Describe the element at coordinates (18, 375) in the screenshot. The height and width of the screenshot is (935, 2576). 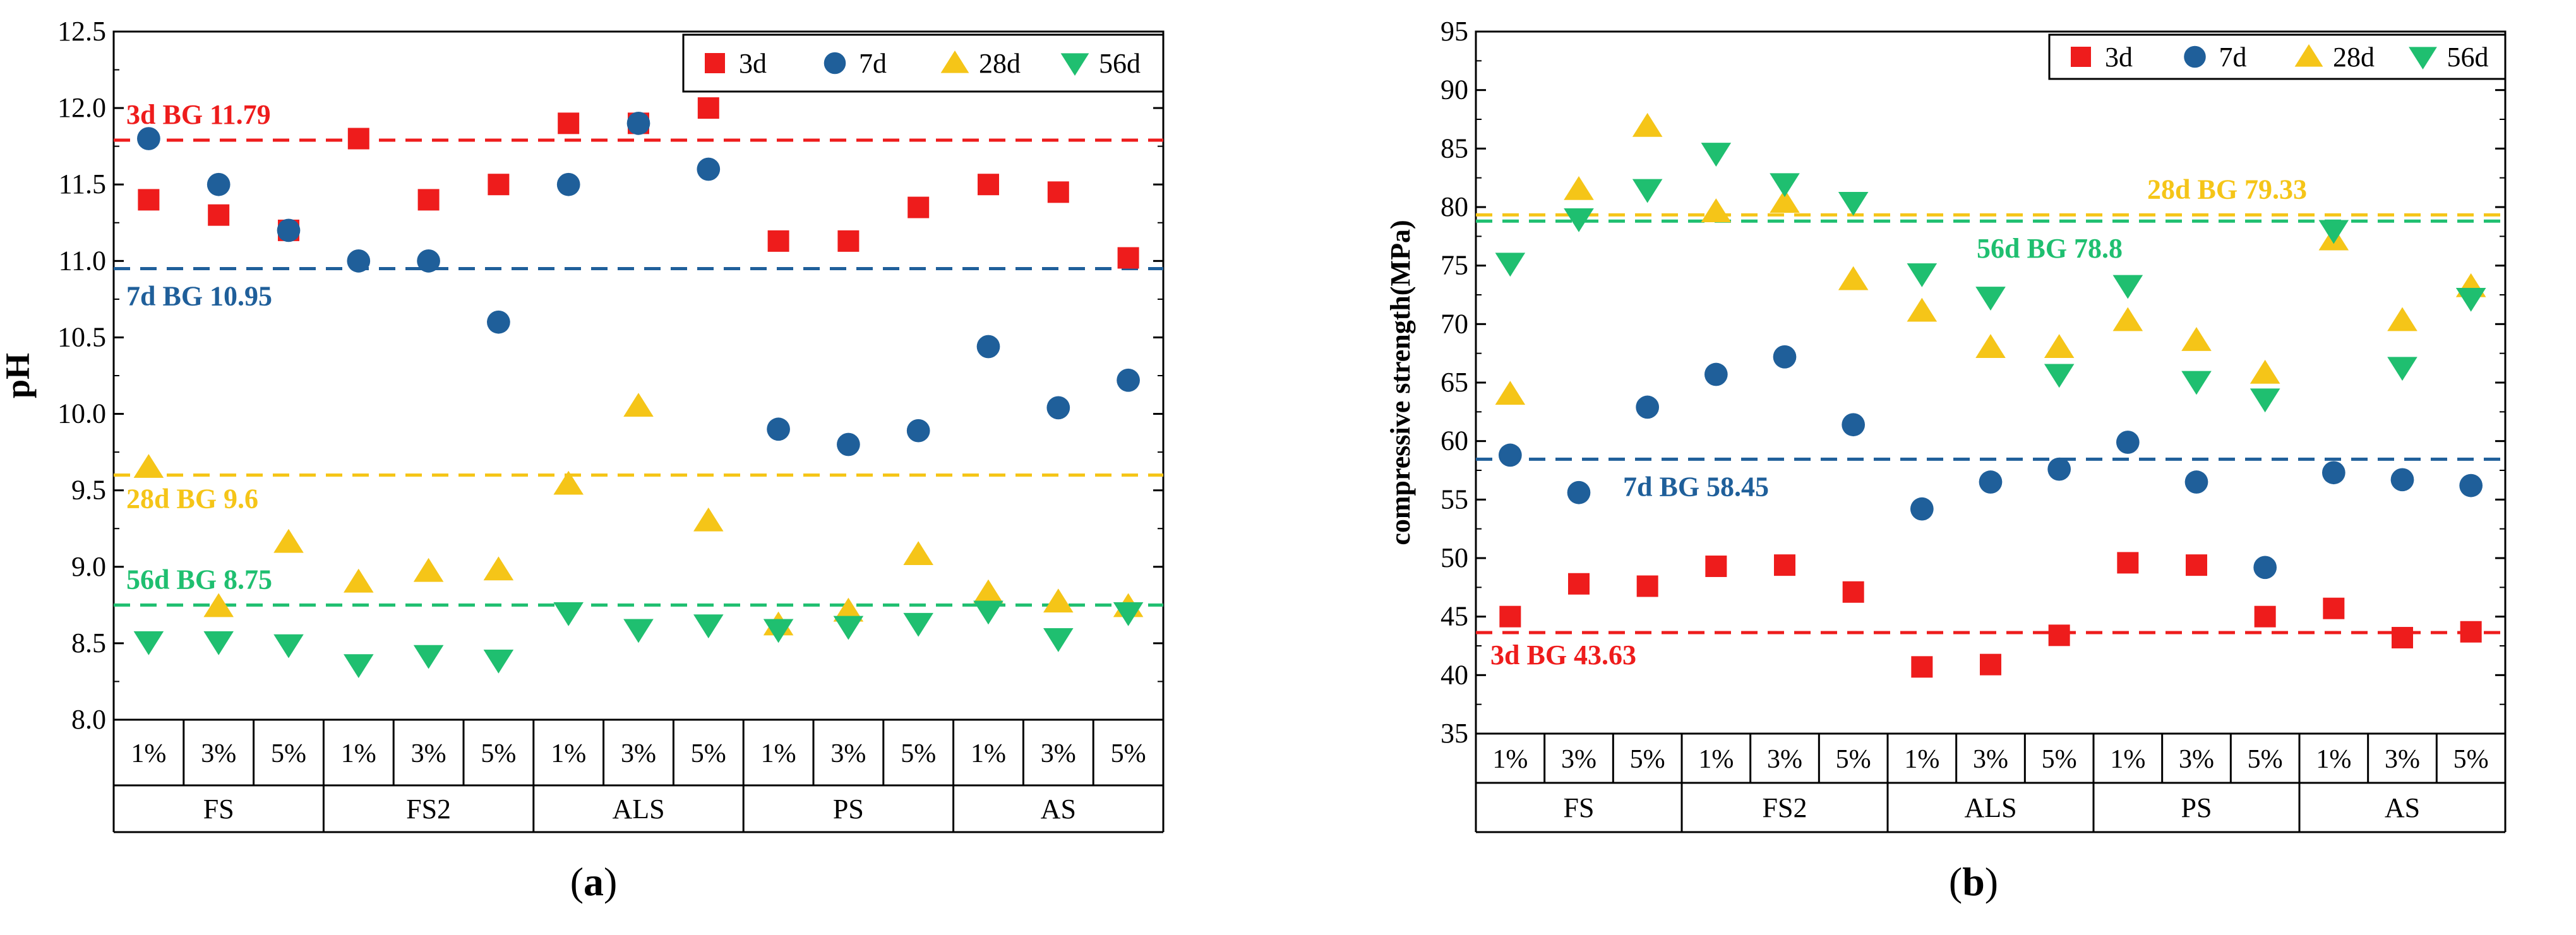
I see `y-axis-label: pH` at that location.